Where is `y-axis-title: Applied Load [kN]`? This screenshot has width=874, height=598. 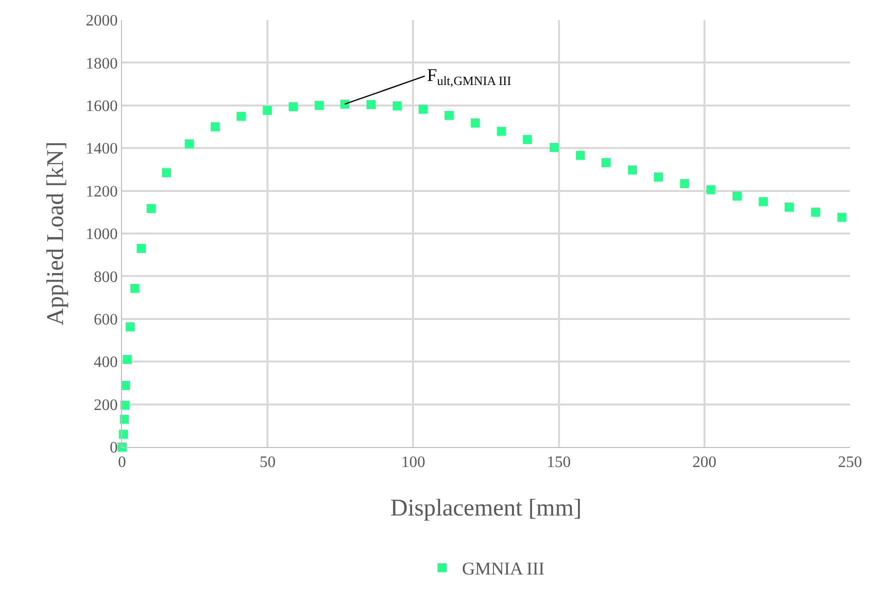 y-axis-title: Applied Load [kN] is located at coordinates (55, 234).